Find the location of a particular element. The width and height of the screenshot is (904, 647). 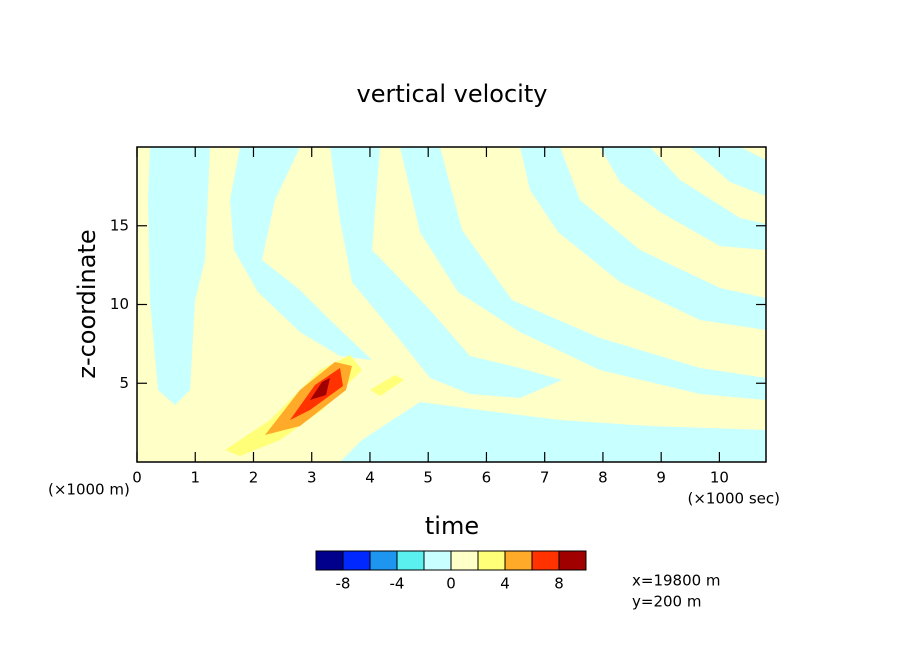

colorbar-tick-label: 8 is located at coordinates (559, 584).